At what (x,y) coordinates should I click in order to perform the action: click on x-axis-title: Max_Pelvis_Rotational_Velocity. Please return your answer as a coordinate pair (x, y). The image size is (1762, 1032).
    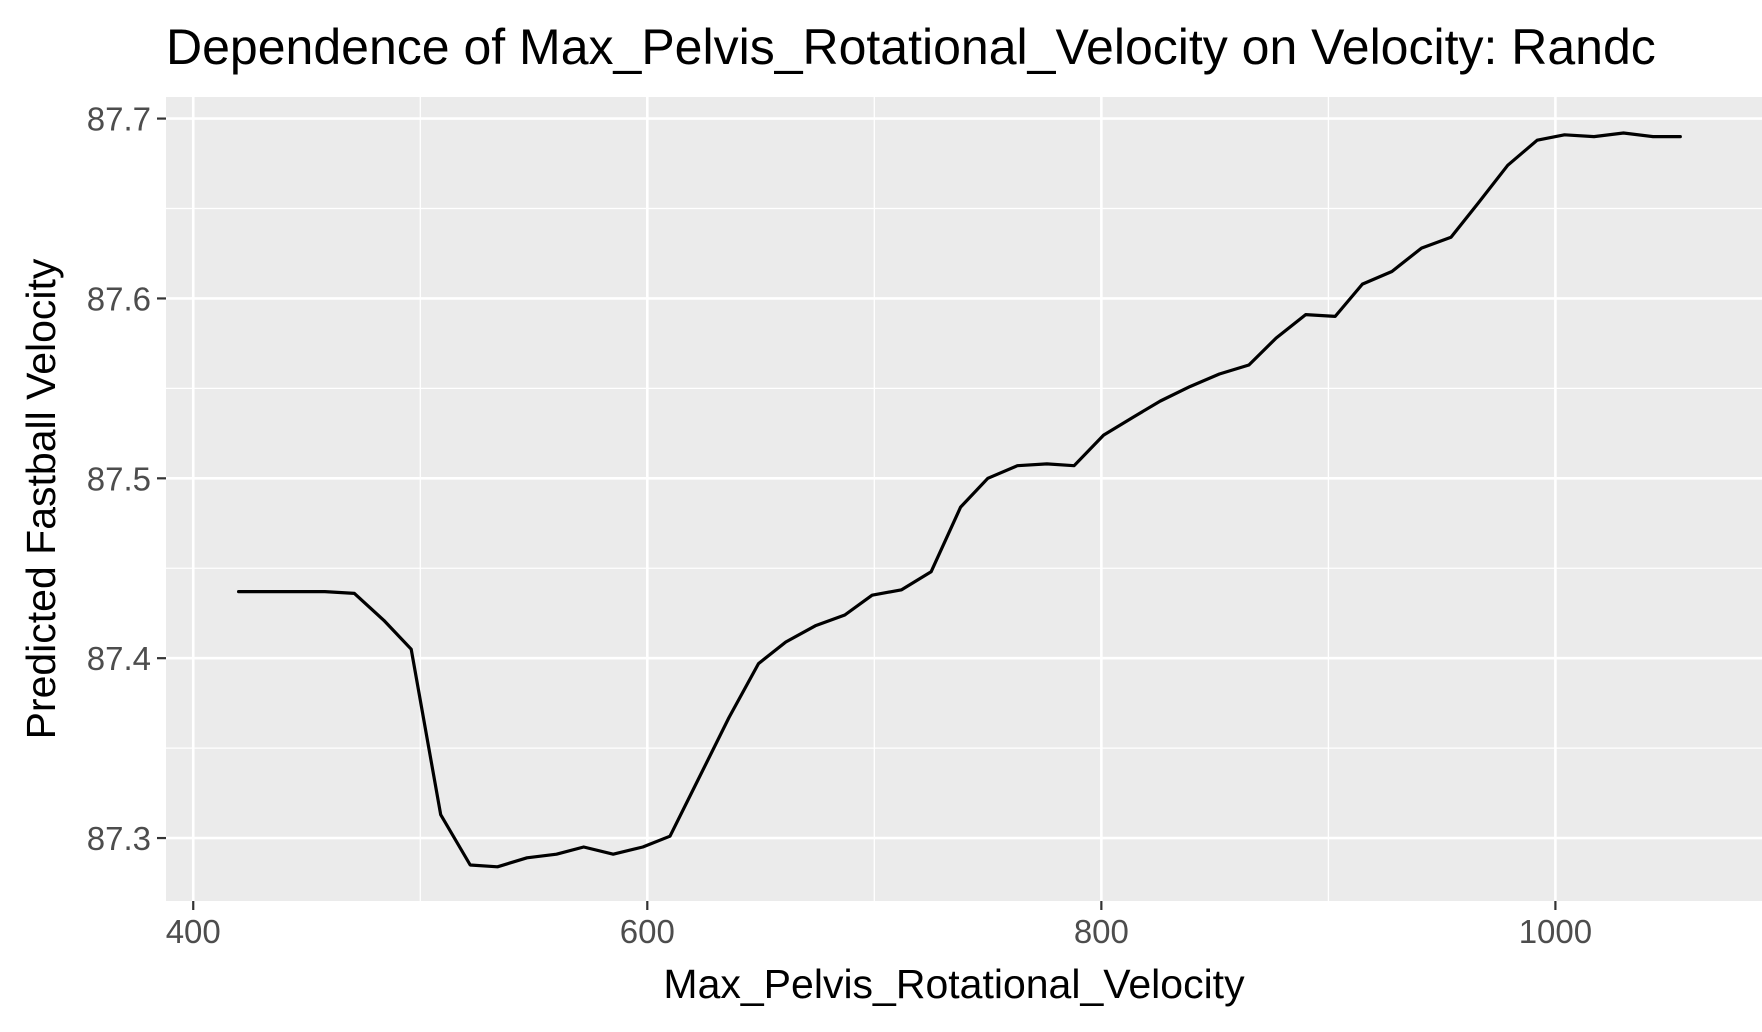
    Looking at the image, I should click on (954, 984).